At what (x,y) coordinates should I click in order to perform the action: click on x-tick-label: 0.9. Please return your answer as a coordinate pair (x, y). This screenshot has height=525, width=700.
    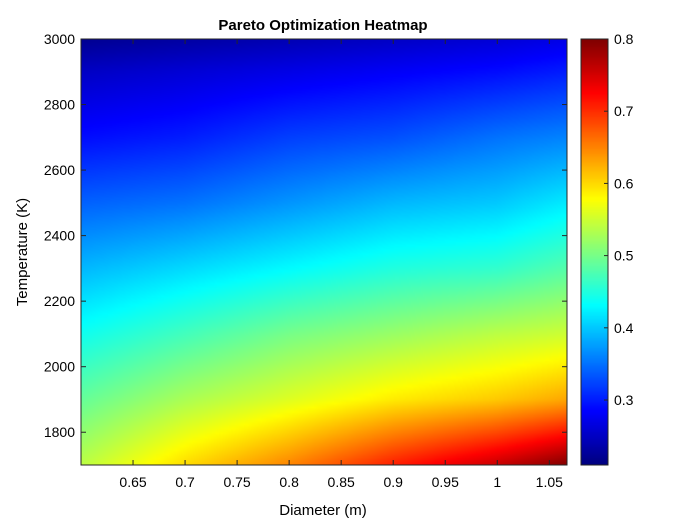
    Looking at the image, I should click on (393, 482).